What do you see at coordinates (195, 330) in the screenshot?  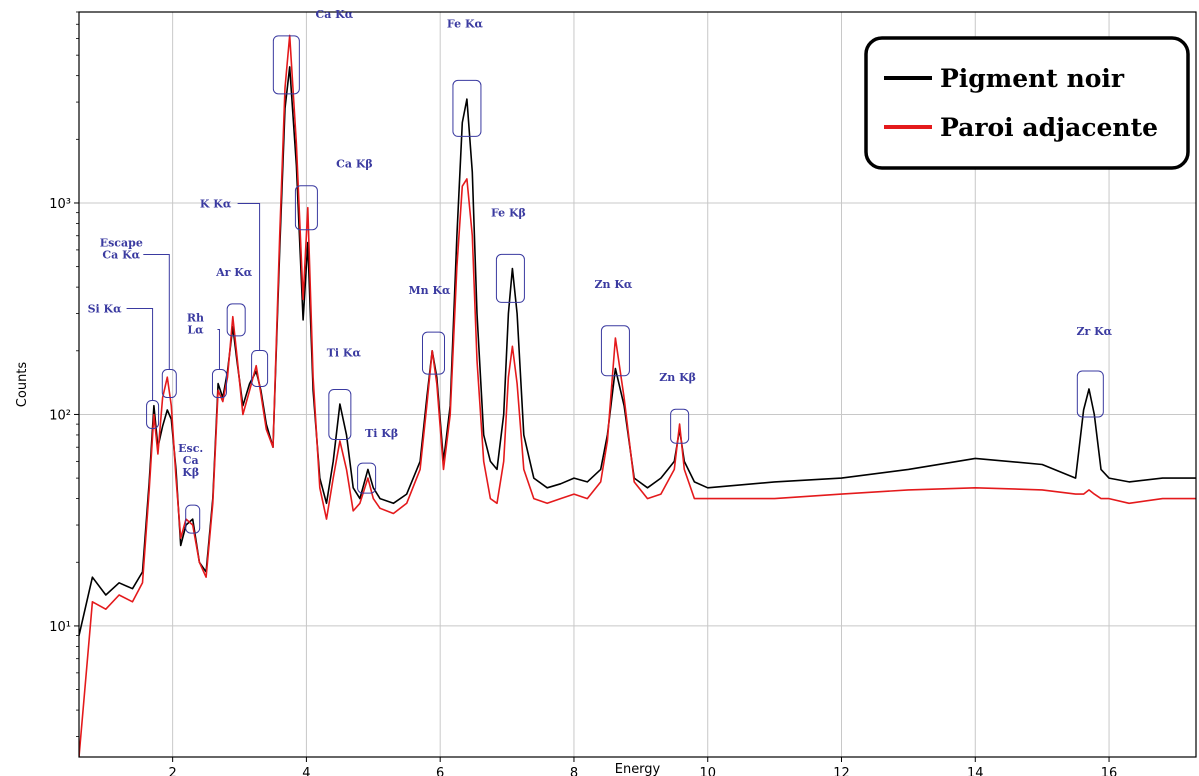 I see `peak-label-line: Lα` at bounding box center [195, 330].